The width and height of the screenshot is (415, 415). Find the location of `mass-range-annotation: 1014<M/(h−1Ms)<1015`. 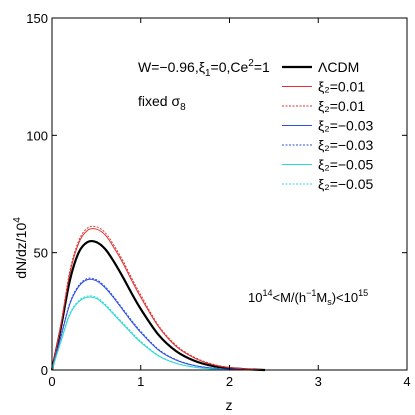

mass-range-annotation: 1014<M/(h−1Ms)<1015 is located at coordinates (308, 297).